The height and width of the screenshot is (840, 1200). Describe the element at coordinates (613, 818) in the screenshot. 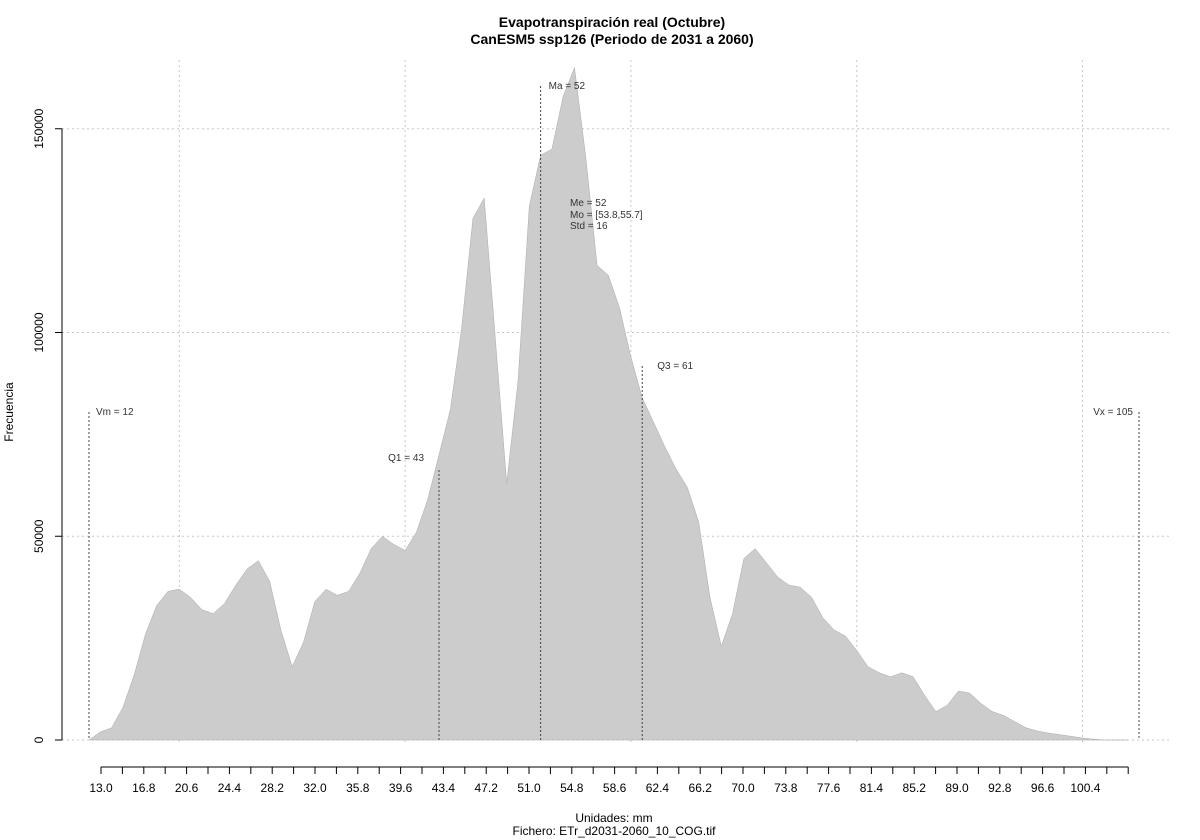

I see `x-axis-label: Unidades: mm` at that location.